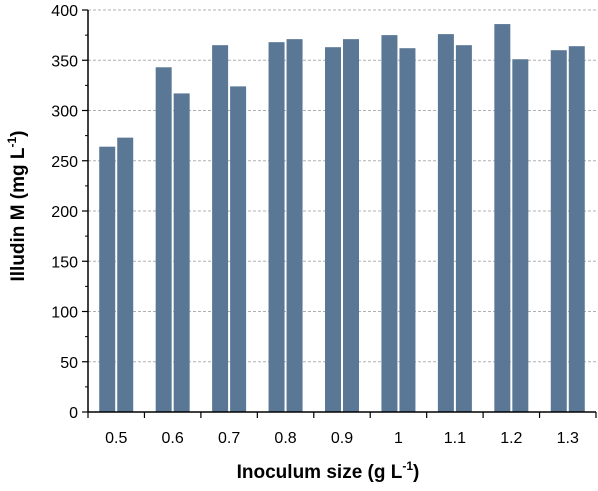 The height and width of the screenshot is (491, 598). Describe the element at coordinates (455, 438) in the screenshot. I see `x-tick-label: 1.1` at that location.